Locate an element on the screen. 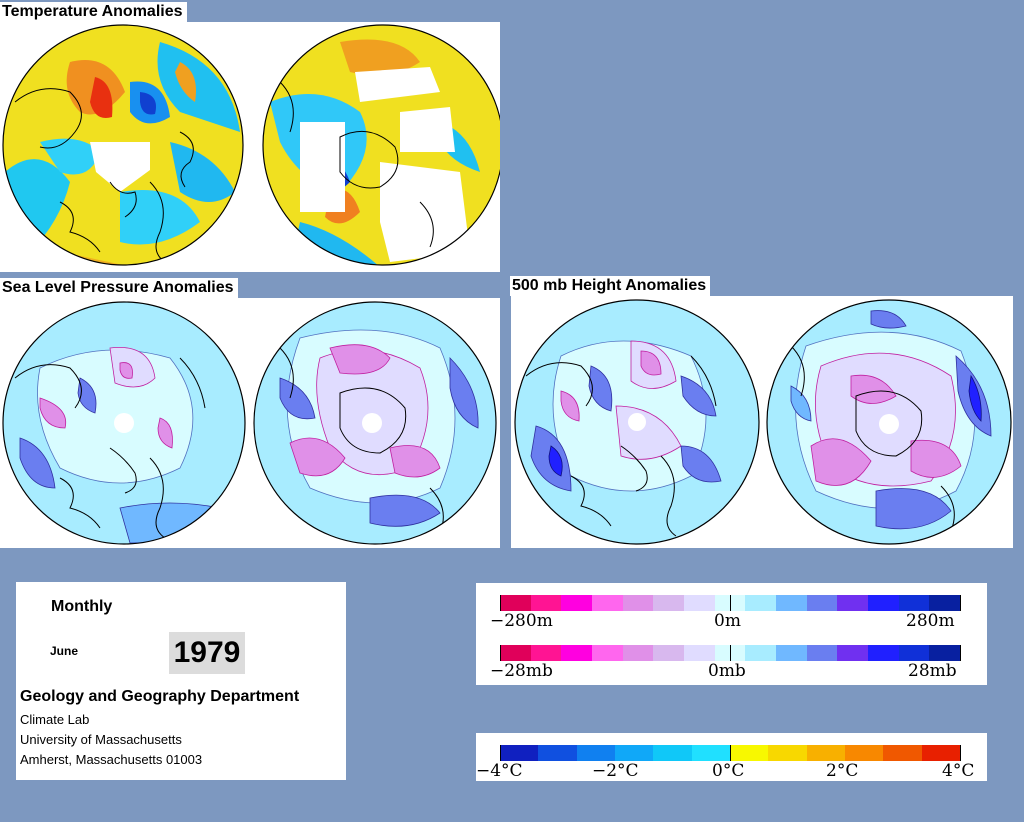  temperature-color-scale is located at coordinates (730, 753).